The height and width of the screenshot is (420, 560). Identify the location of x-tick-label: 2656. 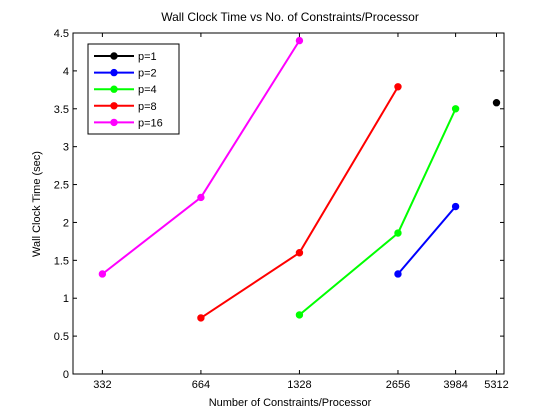
(398, 385).